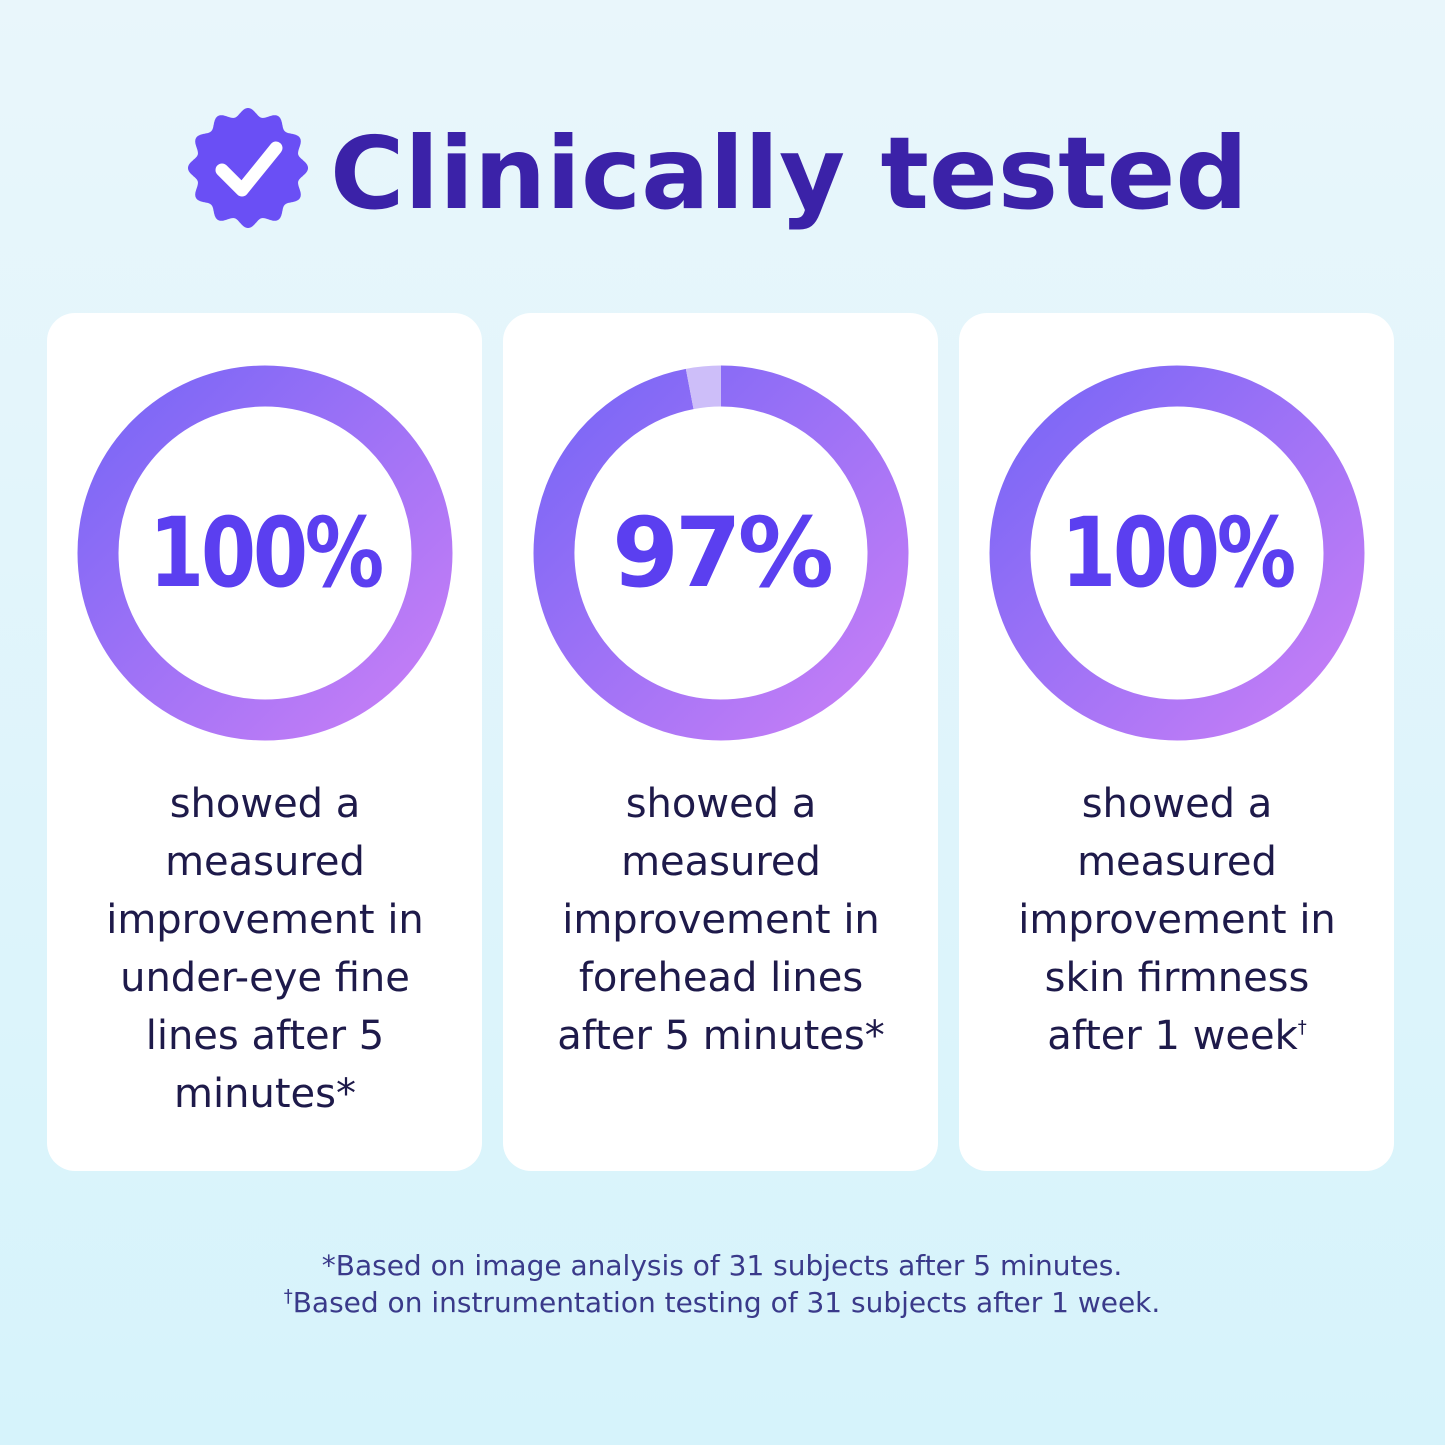  I want to click on ring-remainder, so click(703, 387).